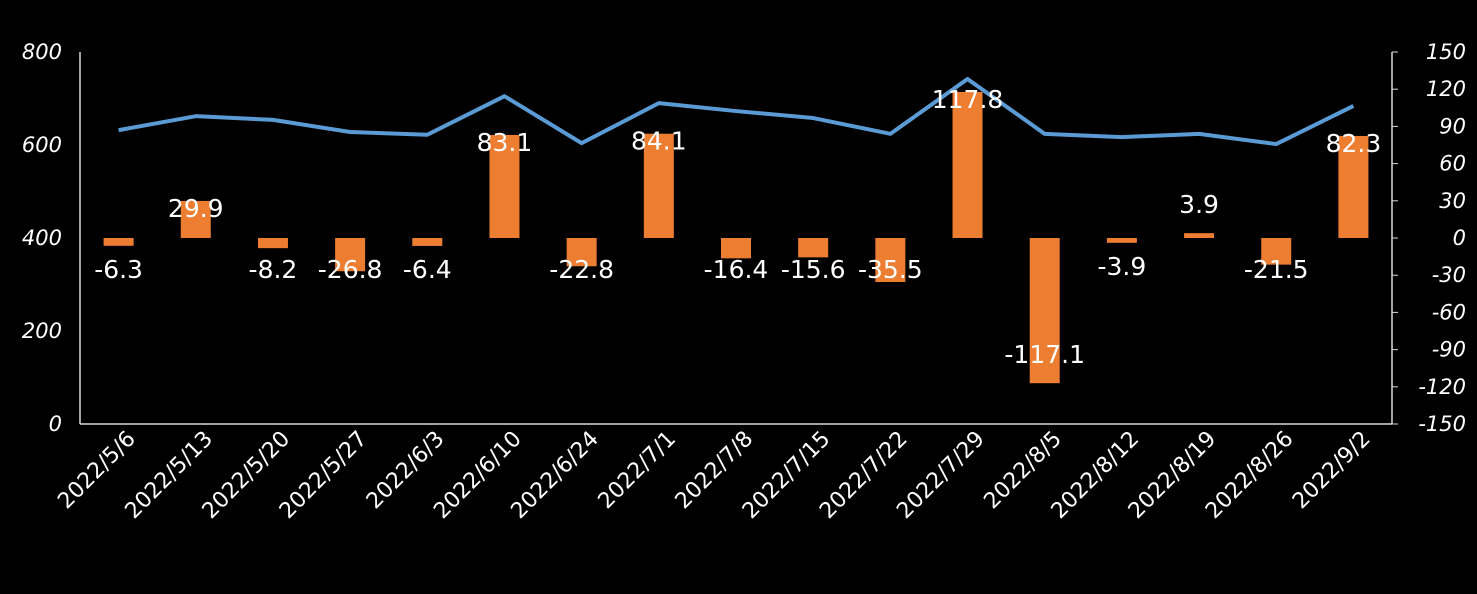 The image size is (1477, 594). I want to click on right-axis-tick-label: 0, so click(1459, 238).